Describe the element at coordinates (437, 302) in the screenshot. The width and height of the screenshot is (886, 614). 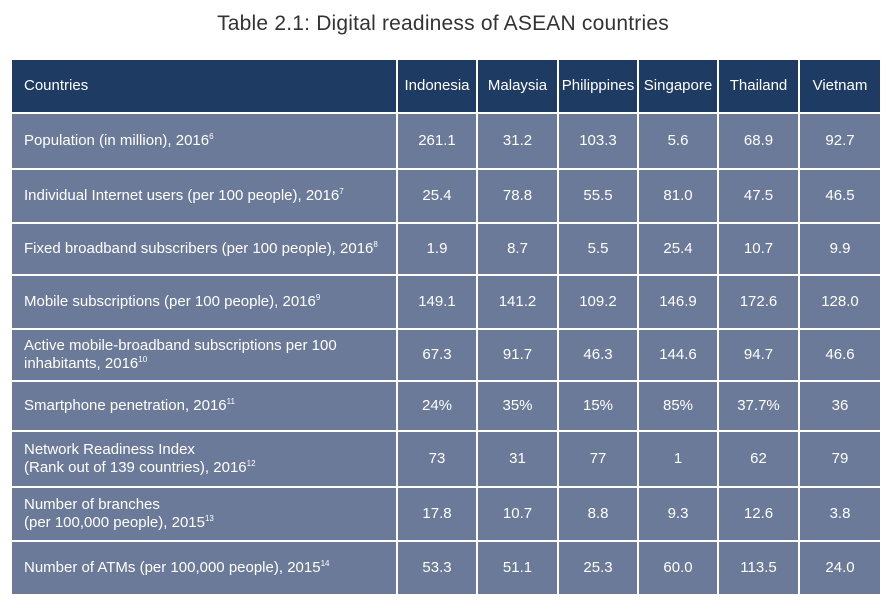
I see `table-cell: 149.1` at that location.